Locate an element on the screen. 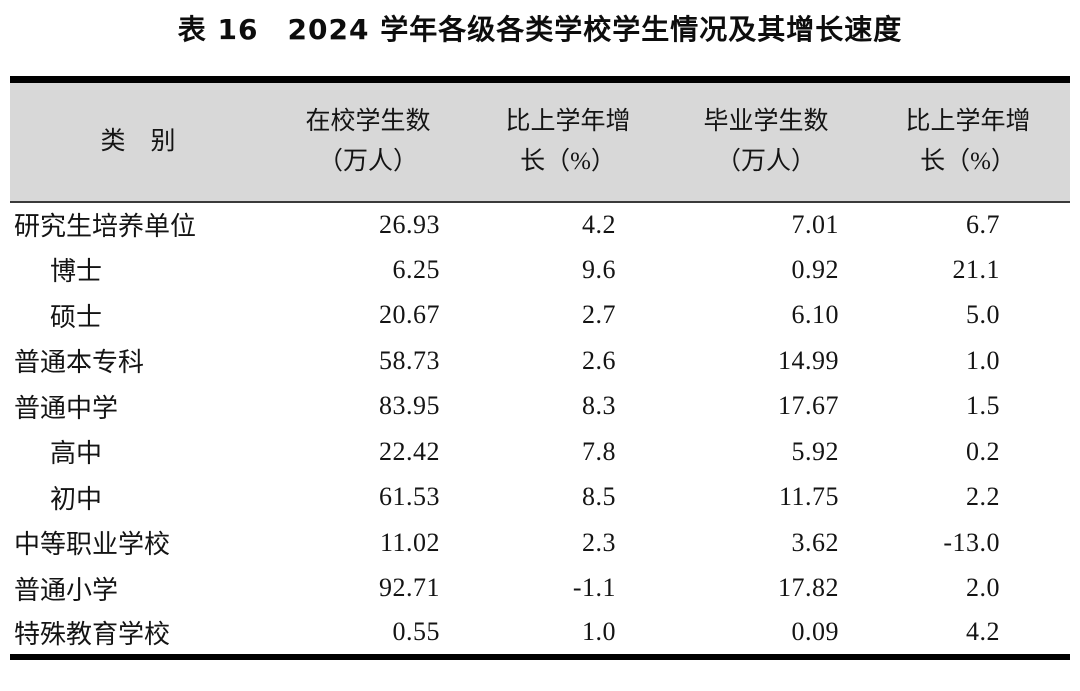 Image resolution: width=1080 pixels, height=691 pixels. category-cell: 硕士 is located at coordinates (76, 317).